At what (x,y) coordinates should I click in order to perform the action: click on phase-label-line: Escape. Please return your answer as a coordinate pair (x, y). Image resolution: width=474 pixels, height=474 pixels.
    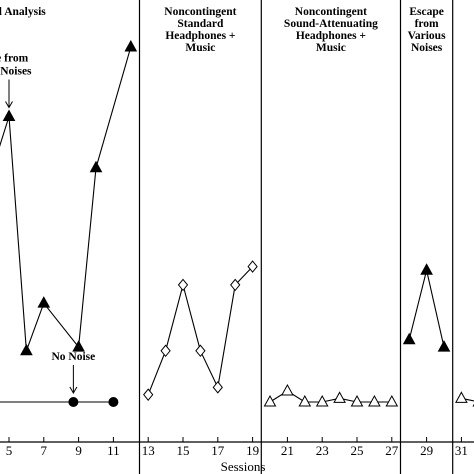
    Looking at the image, I should click on (426, 12).